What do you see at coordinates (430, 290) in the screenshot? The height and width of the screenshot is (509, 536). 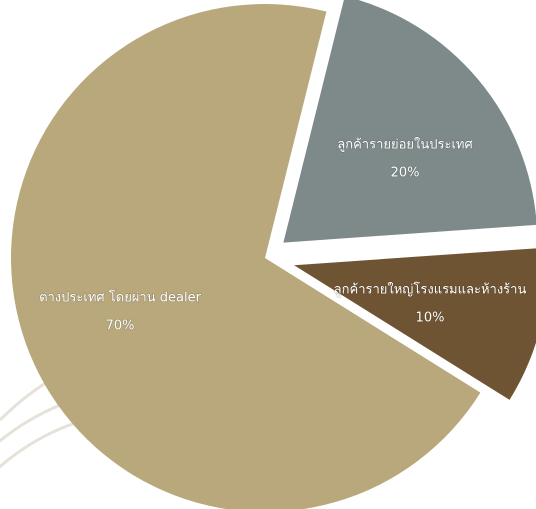 I see `slice-label: ลูกค้ารายใหญ่โรงแรมและห้างร้าน` at bounding box center [430, 290].